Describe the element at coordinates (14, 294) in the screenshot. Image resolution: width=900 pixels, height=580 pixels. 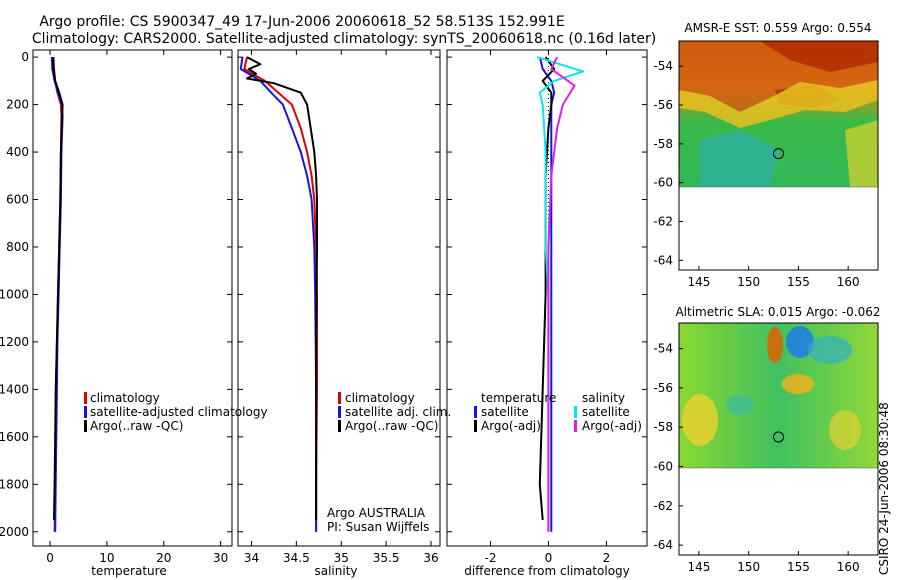
I see `y-tick-label: 1000` at that location.